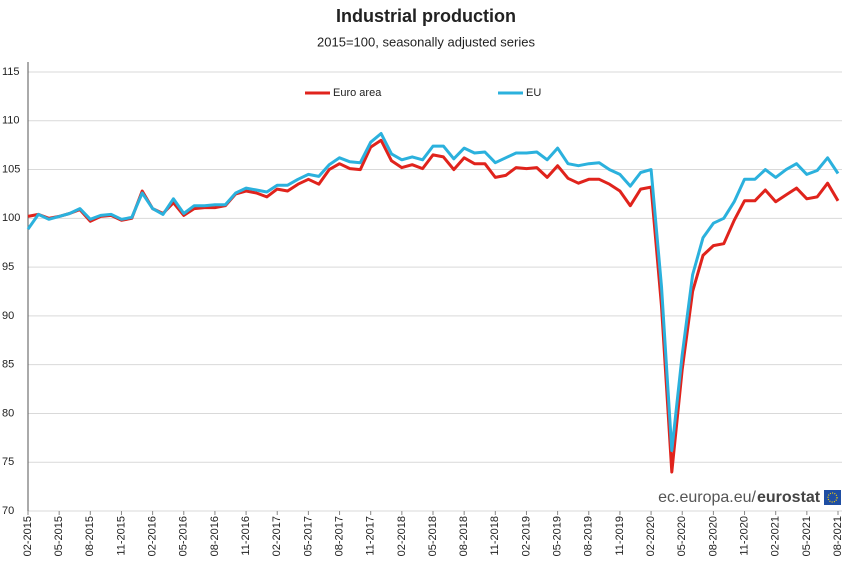 This screenshot has width=846, height=569. What do you see at coordinates (28, 536) in the screenshot?
I see `x-tick-label: 02-2015` at bounding box center [28, 536].